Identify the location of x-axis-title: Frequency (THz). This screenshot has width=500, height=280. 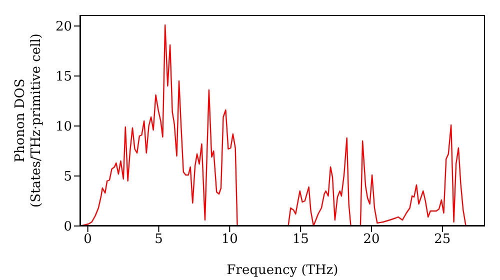
(282, 270).